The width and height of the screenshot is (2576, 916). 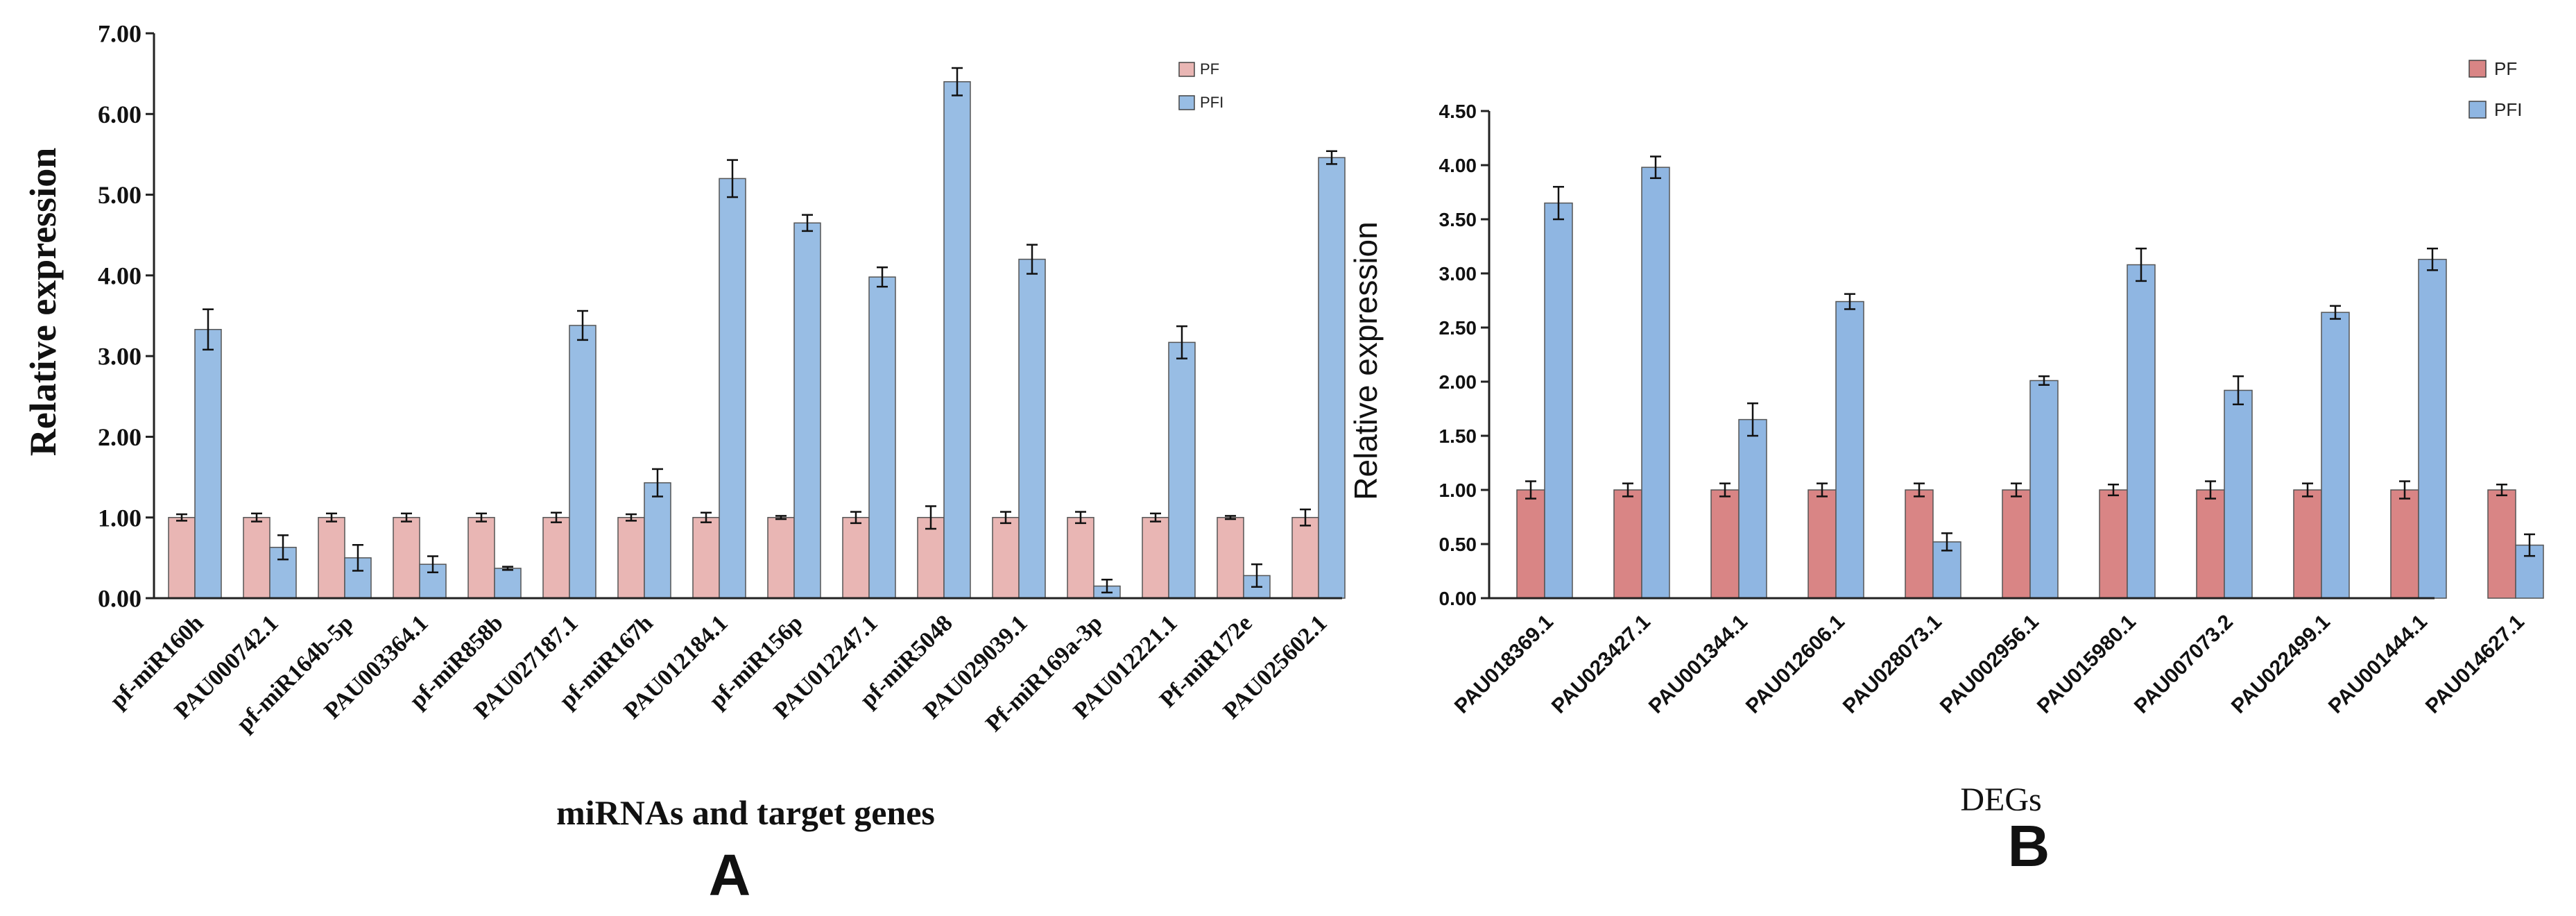 I want to click on panel-b-legend-pfi-label: PFI, so click(x=2508, y=109).